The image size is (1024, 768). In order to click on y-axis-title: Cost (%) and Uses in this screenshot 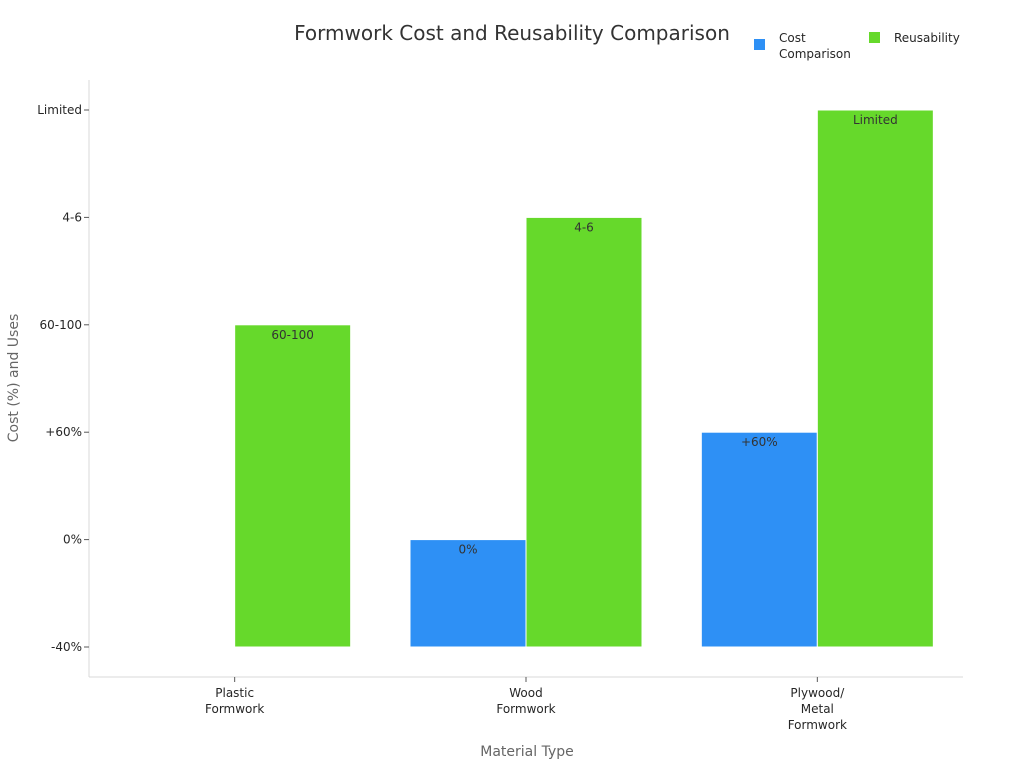, I will do `click(14, 378)`.